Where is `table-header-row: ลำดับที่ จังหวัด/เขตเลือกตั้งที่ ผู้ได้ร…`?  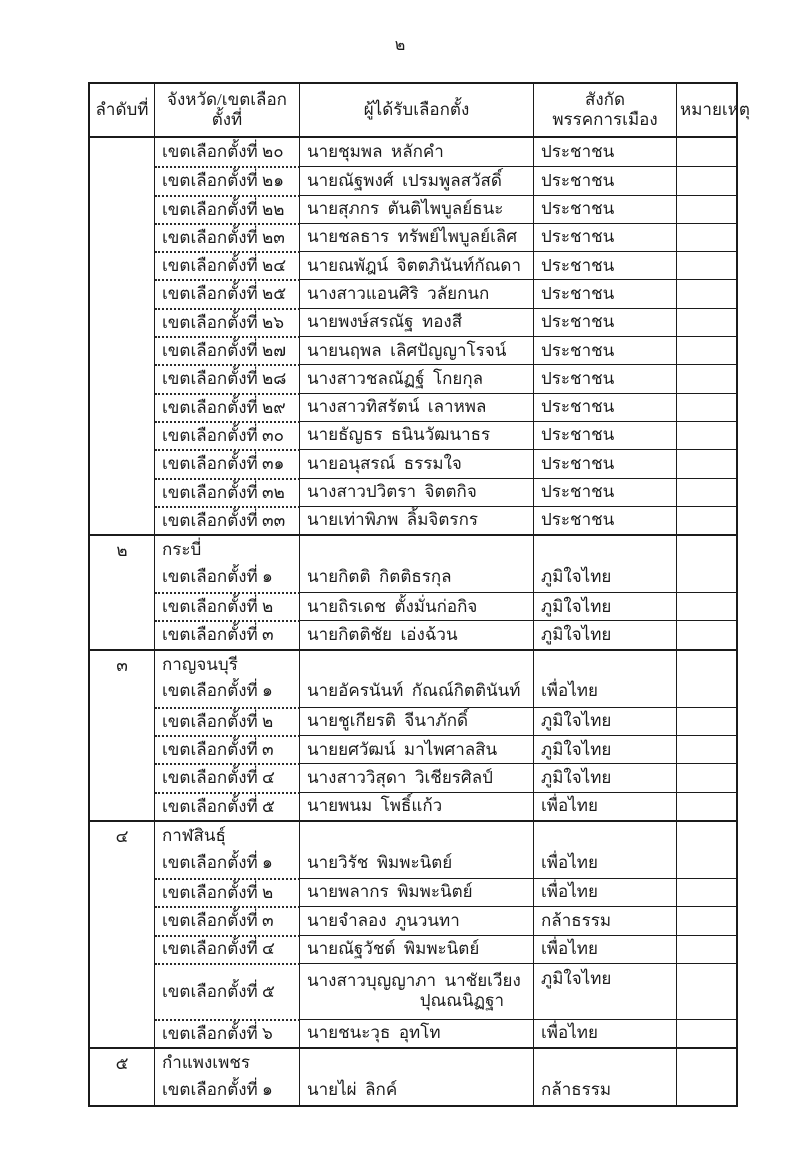 table-header-row: ลำดับที่ จังหวัด/เขตเลือกตั้งที่ ผู้ได้ร… is located at coordinates (420, 111).